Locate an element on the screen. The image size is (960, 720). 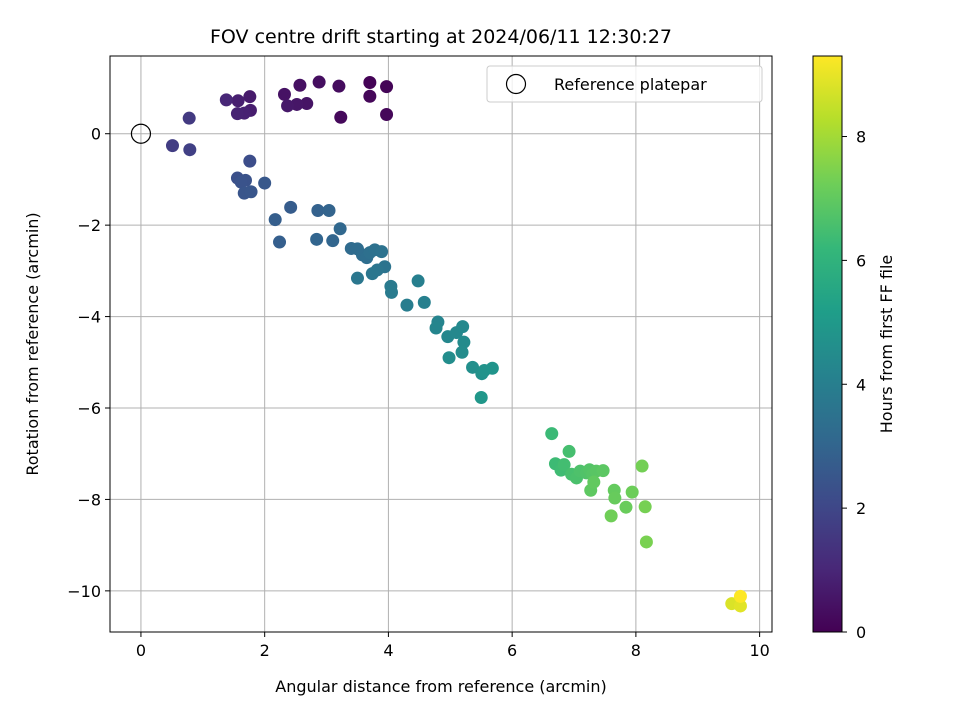
x-tick-label: 6 is located at coordinates (512, 650).